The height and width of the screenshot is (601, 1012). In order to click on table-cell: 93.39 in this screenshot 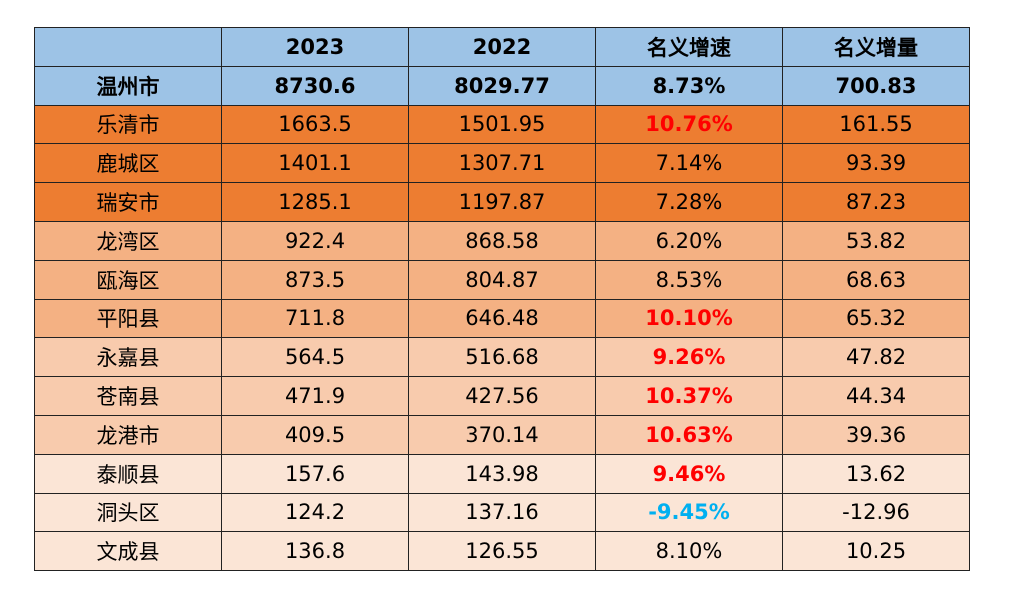, I will do `click(876, 163)`.